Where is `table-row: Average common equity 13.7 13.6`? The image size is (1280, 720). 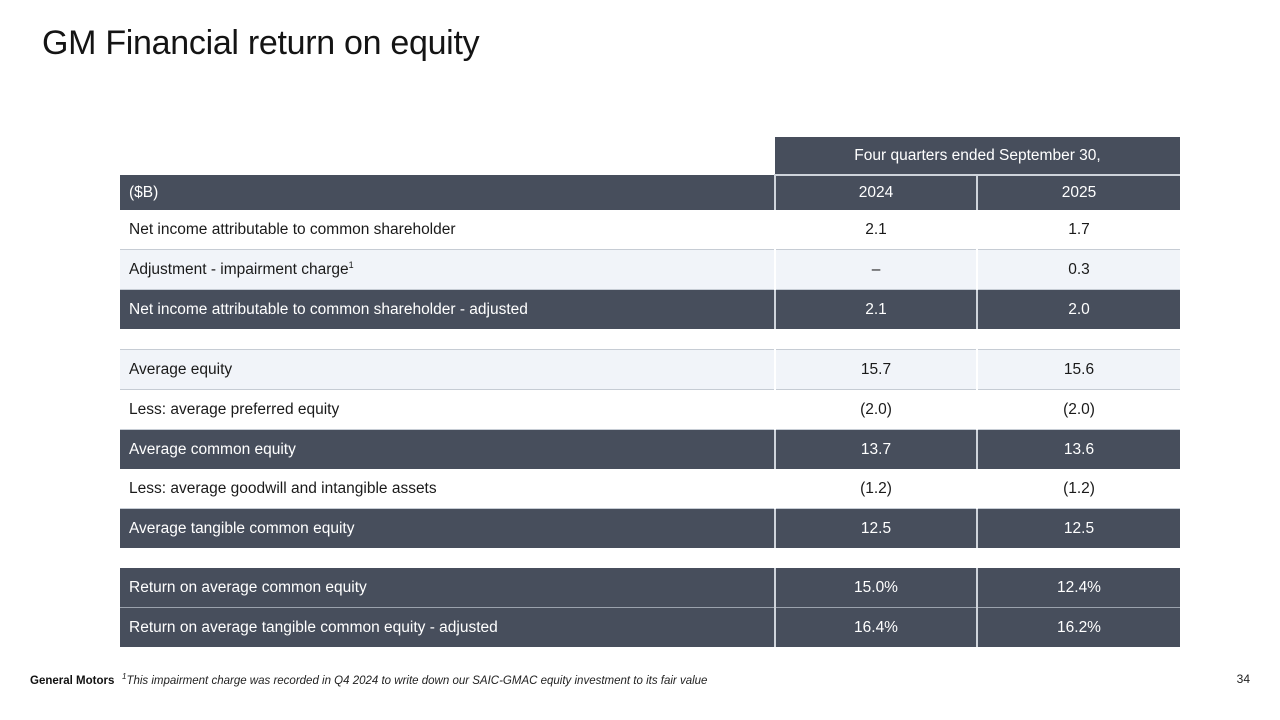 table-row: Average common equity 13.7 13.6 is located at coordinates (650, 449).